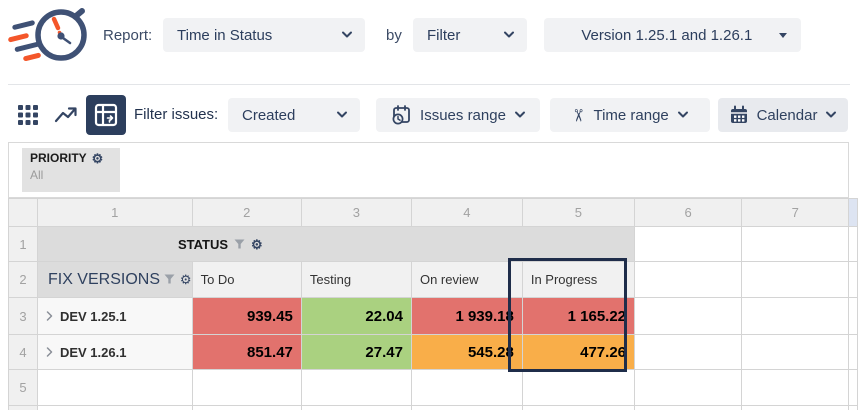  I want to click on row-header-partial, so click(23, 407).